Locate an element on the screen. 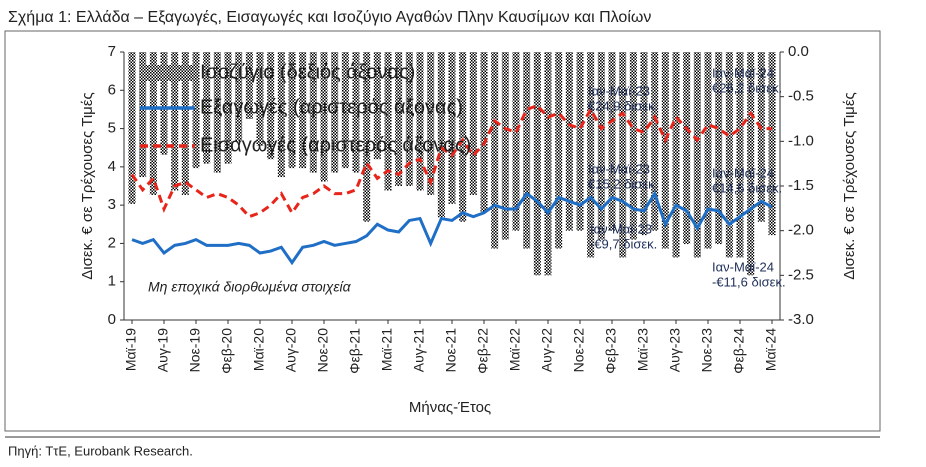 The width and height of the screenshot is (926, 467). x-tick-label: Φεβ-22 is located at coordinates (483, 351).